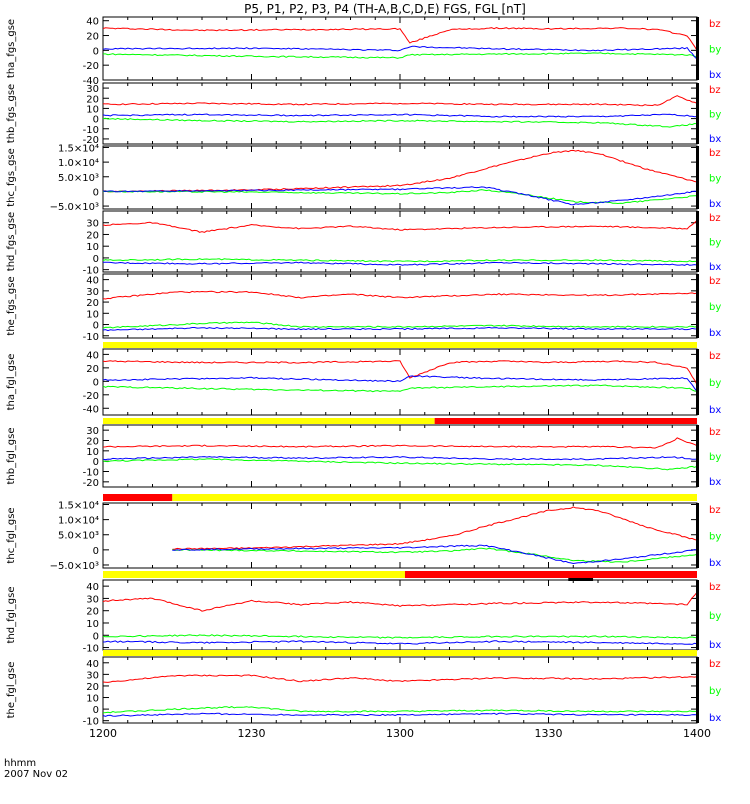  I want to click on panel-8-ytick-label: 1.5×10⁴, so click(78, 506).